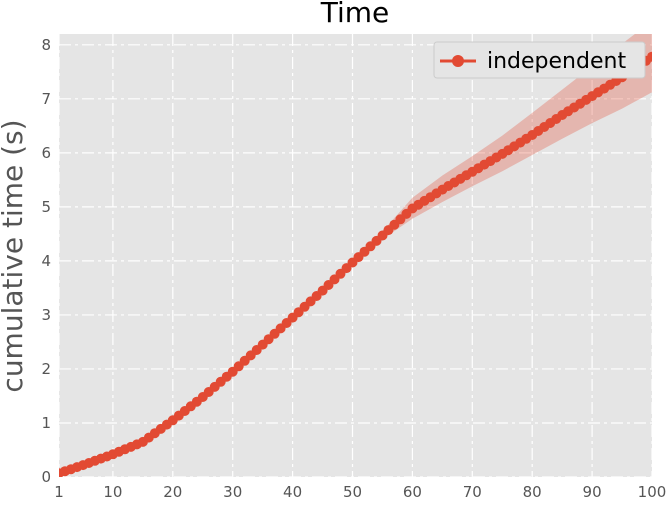 The height and width of the screenshot is (506, 668). What do you see at coordinates (652, 492) in the screenshot?
I see `x-tick-label: 100` at bounding box center [652, 492].